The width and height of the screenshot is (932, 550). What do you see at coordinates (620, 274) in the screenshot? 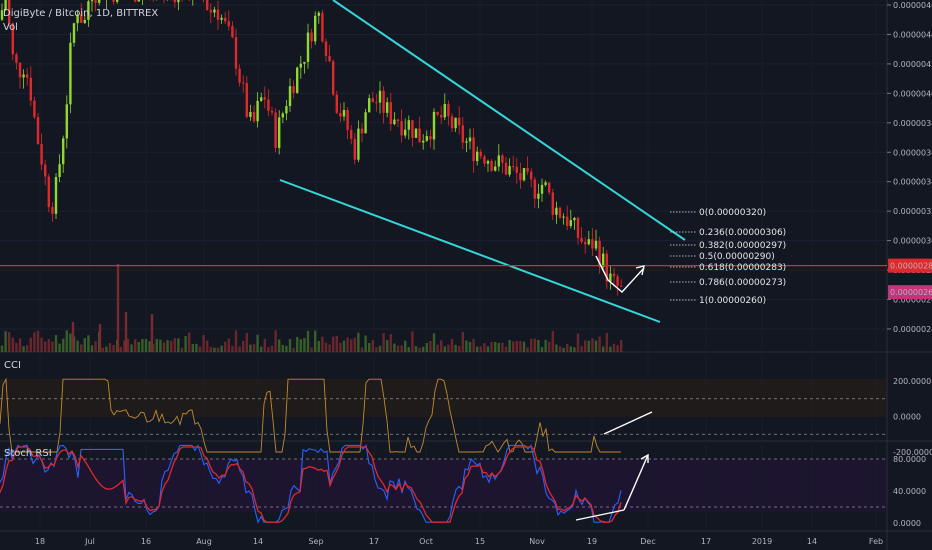
I see `arrow-main` at bounding box center [620, 274].